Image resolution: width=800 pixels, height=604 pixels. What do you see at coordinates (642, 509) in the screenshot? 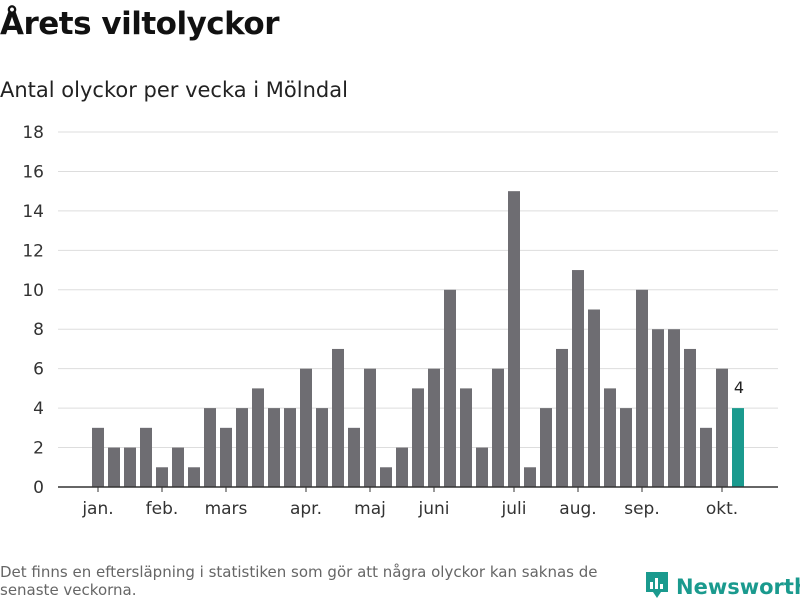
I see `x-tick-label: sep.` at bounding box center [642, 509].